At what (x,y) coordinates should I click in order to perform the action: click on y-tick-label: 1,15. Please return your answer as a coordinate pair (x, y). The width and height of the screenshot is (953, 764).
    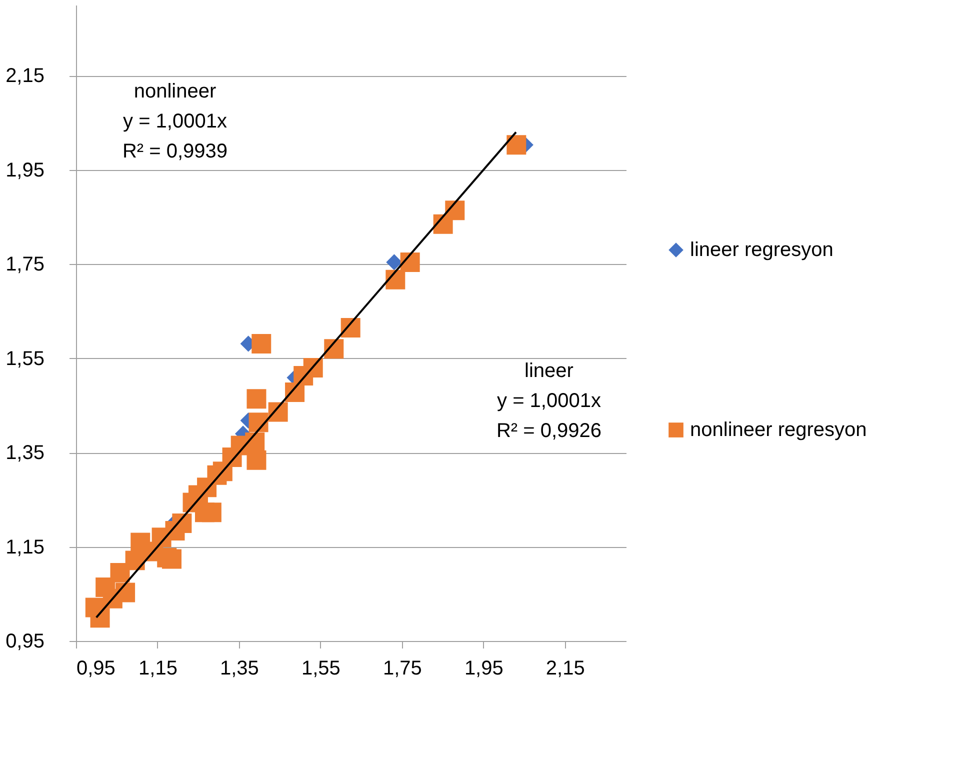
    Looking at the image, I should click on (25, 547).